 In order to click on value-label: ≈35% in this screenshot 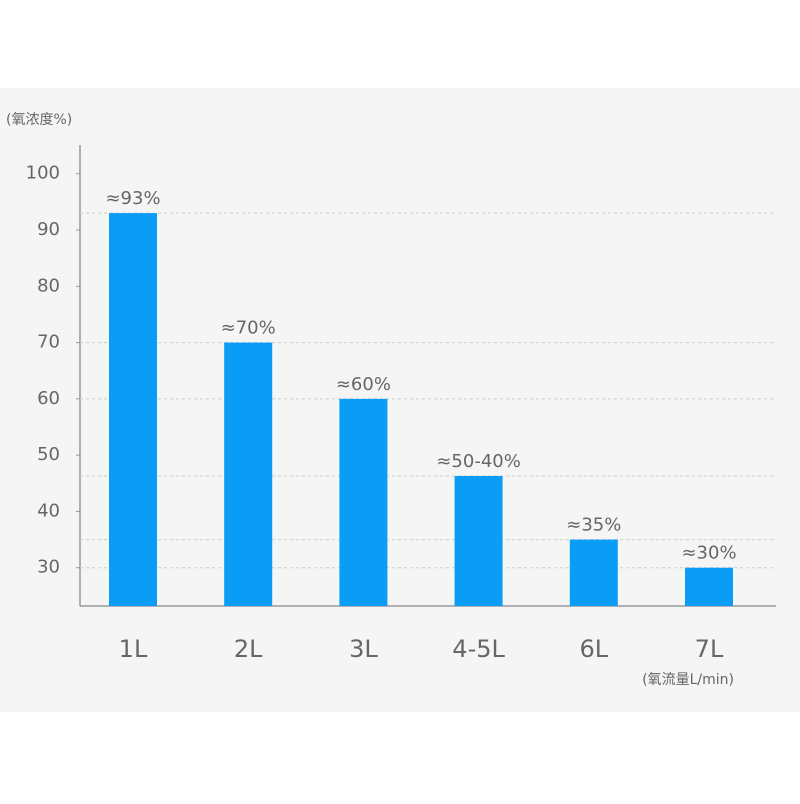, I will do `click(593, 525)`.